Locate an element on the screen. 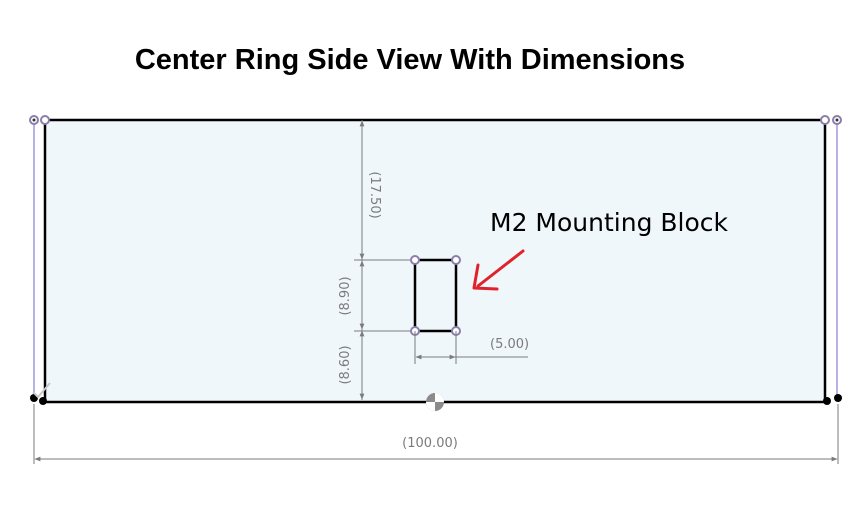  dimension-label-overall-width: (100.00) is located at coordinates (430, 443).